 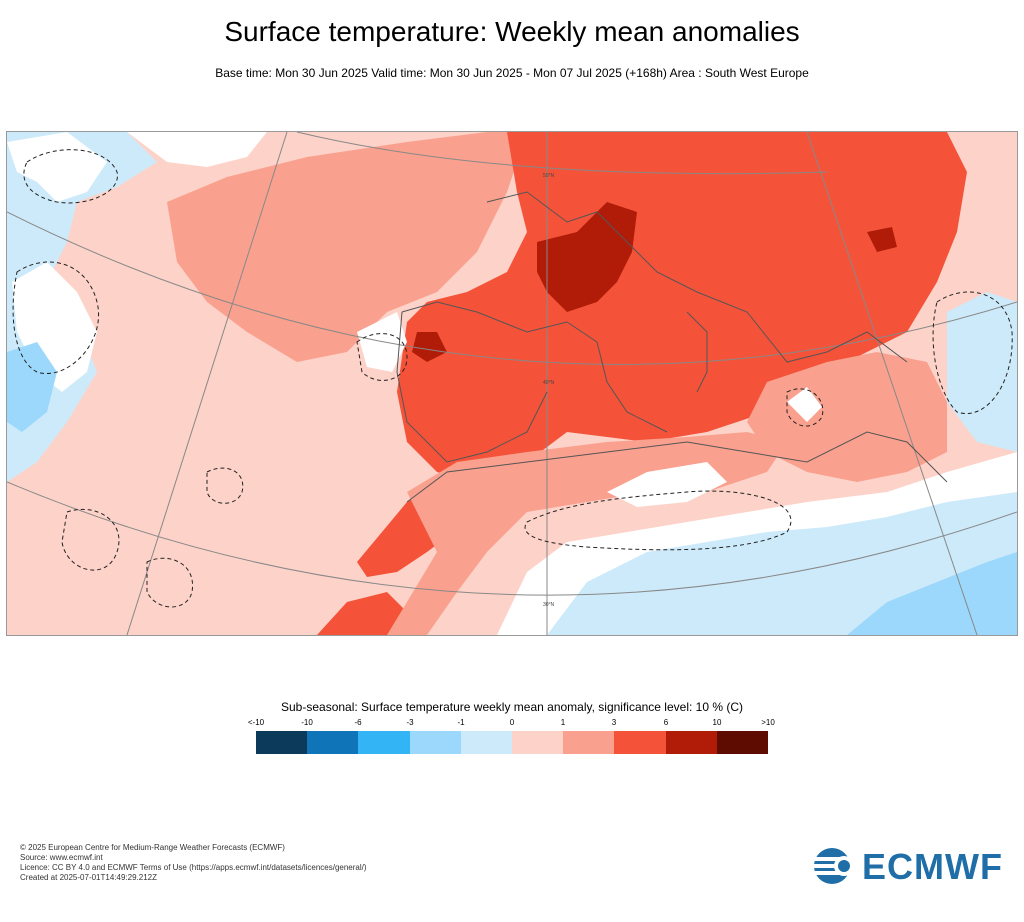 I want to click on legend-tick: 6, so click(x=666, y=722).